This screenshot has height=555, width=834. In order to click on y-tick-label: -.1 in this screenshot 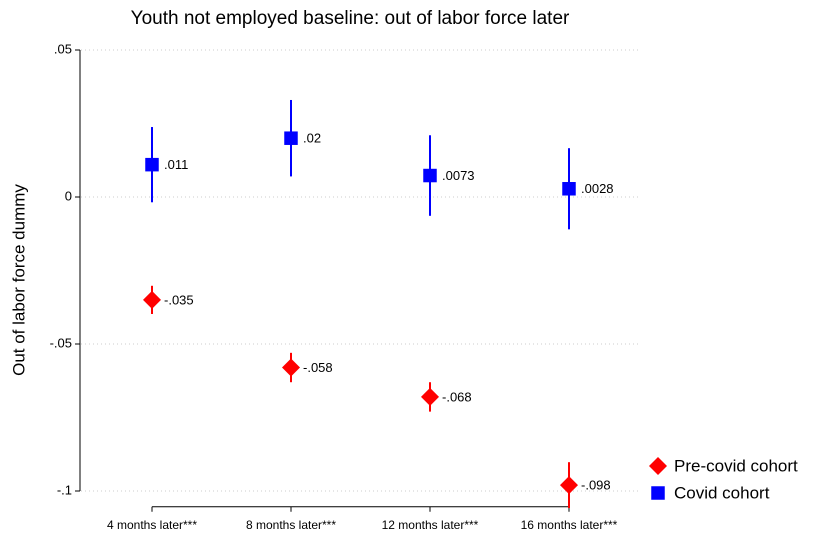, I will do `click(64, 489)`.